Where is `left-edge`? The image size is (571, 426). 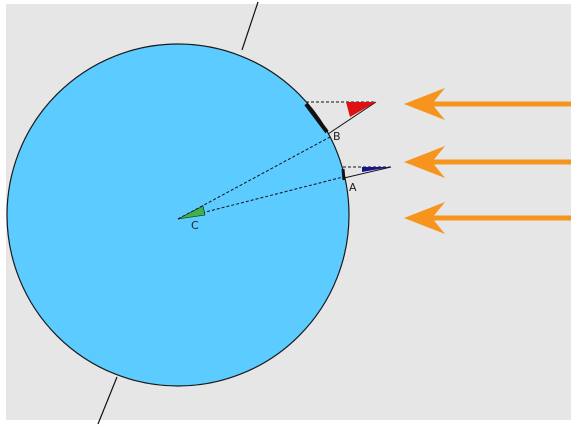 left-edge is located at coordinates (3, 213).